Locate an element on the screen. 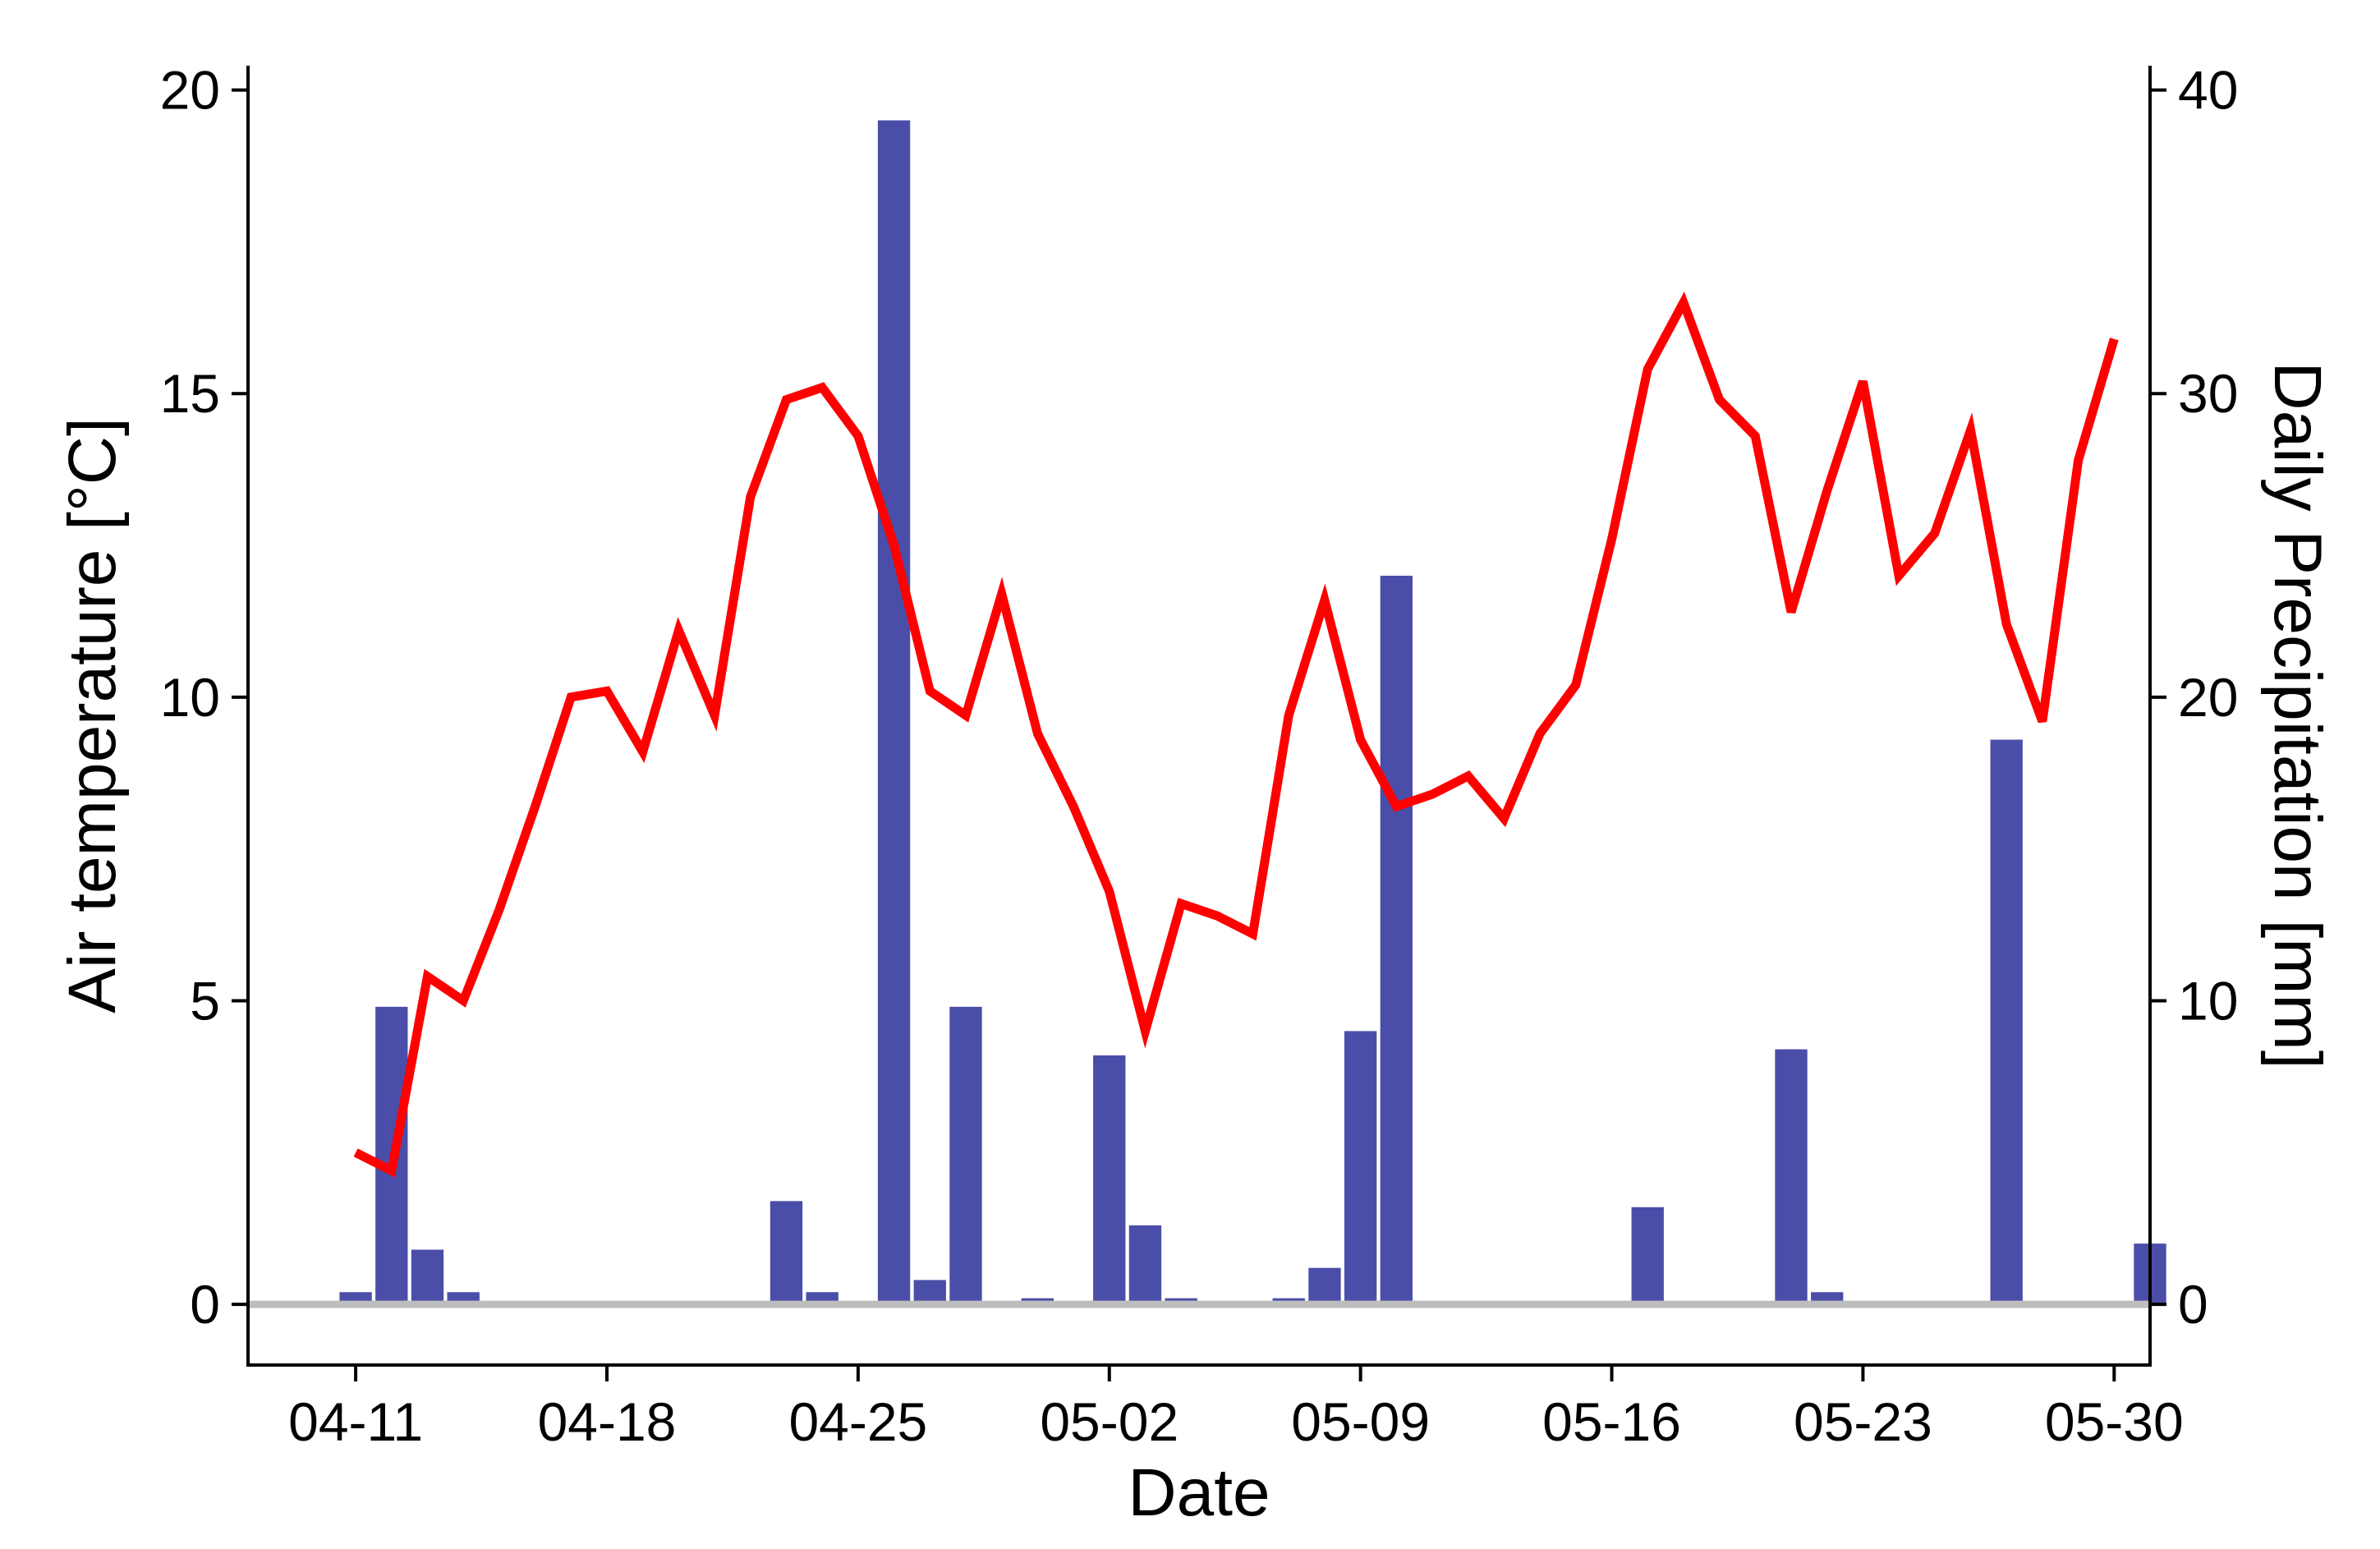  x-tick-label: 05-16 is located at coordinates (1611, 1421).